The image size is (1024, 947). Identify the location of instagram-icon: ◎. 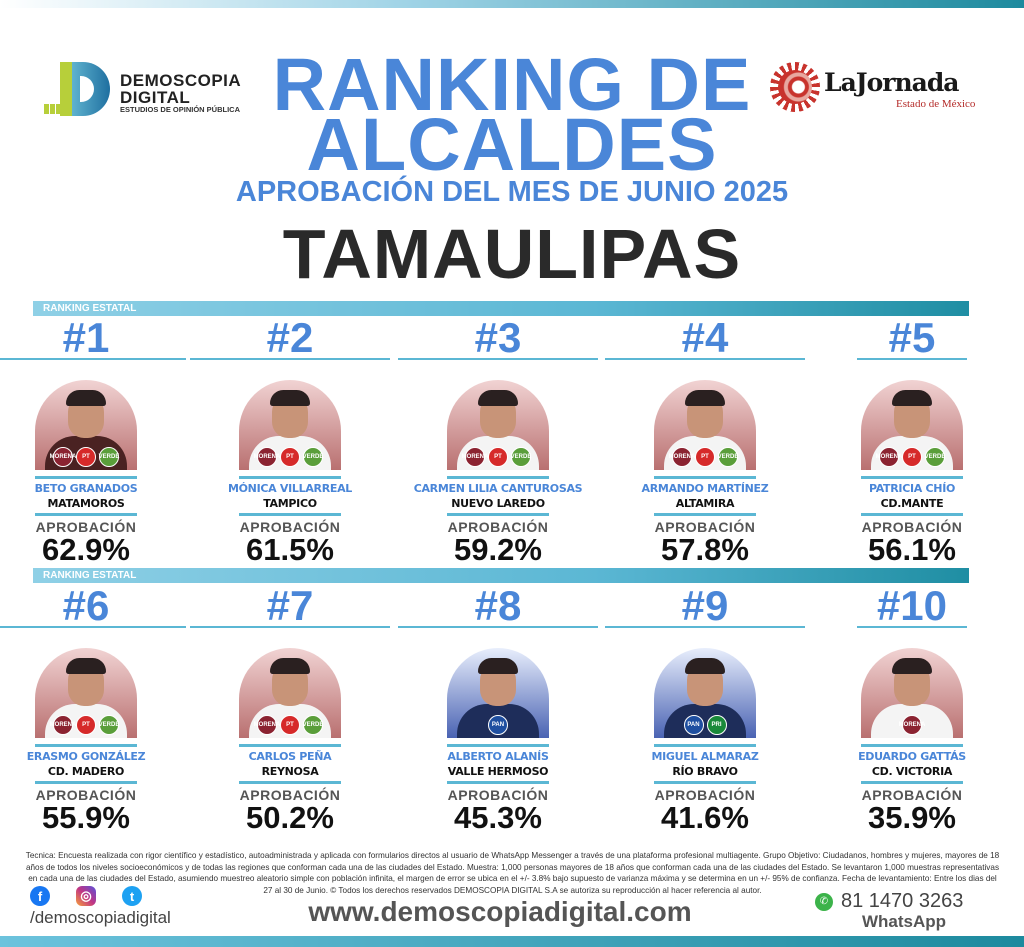
(86, 896).